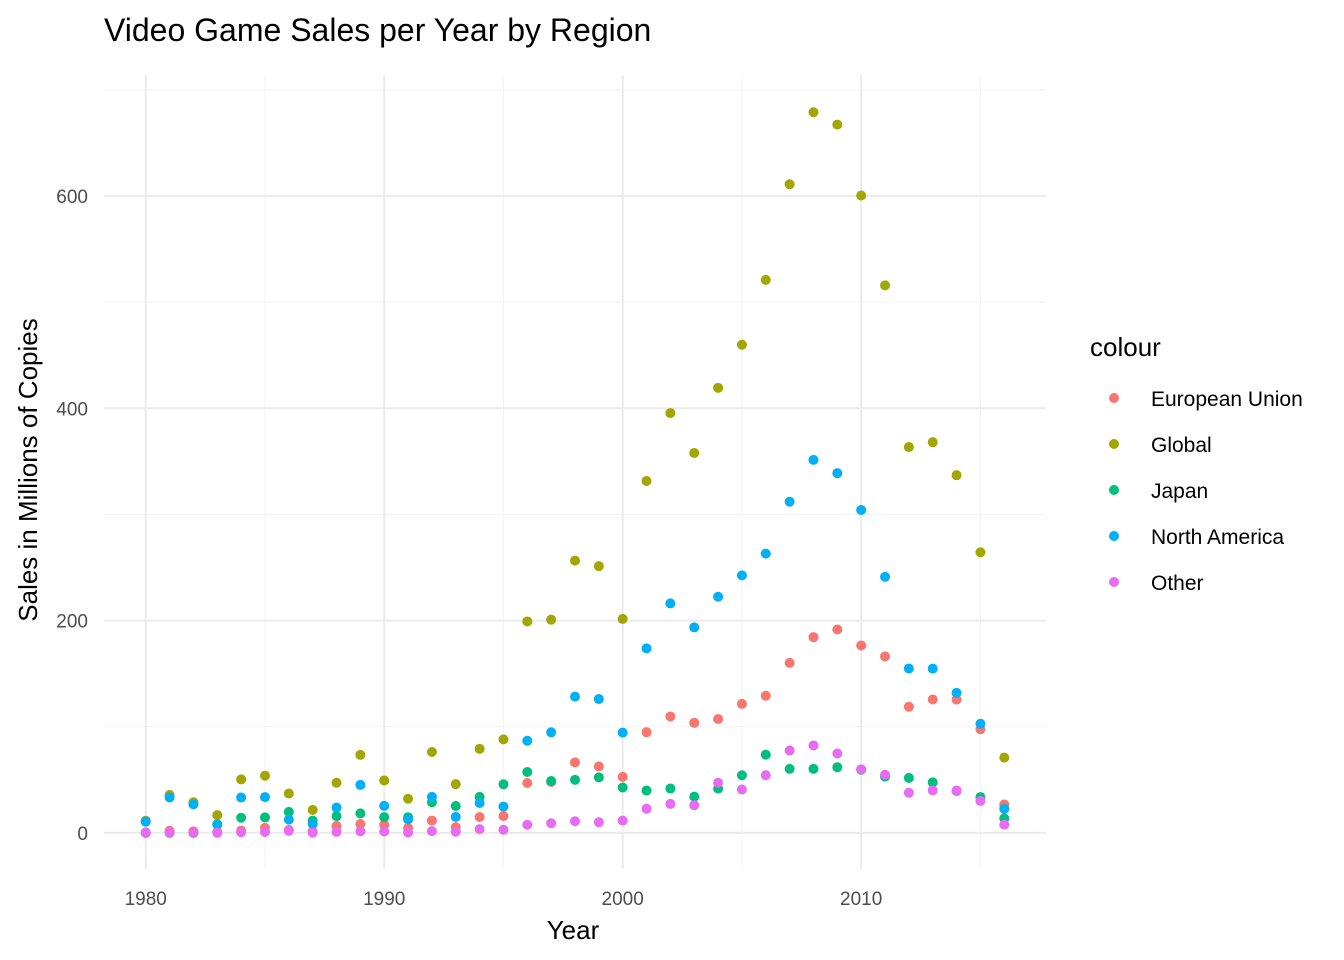 The width and height of the screenshot is (1344, 960). Describe the element at coordinates (28, 469) in the screenshot. I see `y-axis-title: Sales in Millions of Copies` at that location.